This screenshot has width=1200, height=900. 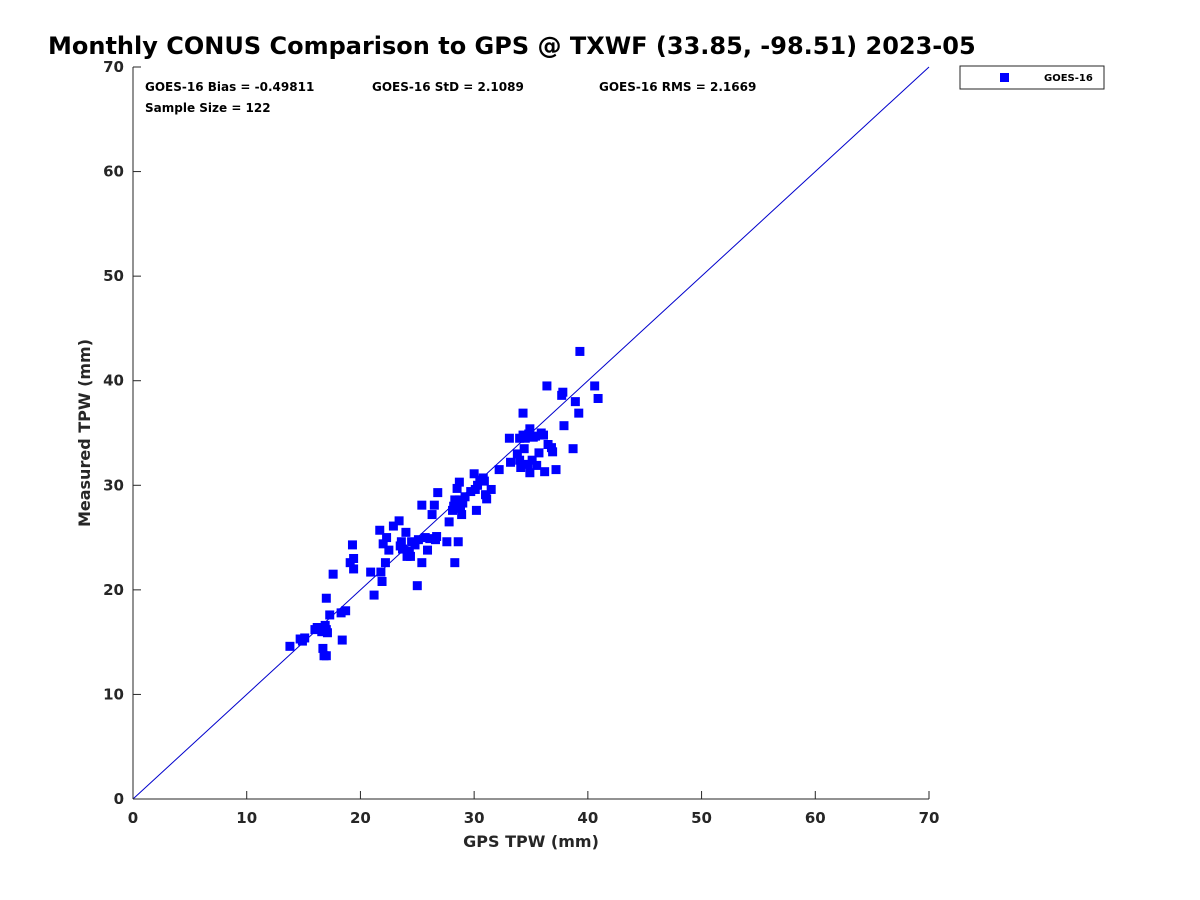 I want to click on legend-box, so click(x=1032, y=77).